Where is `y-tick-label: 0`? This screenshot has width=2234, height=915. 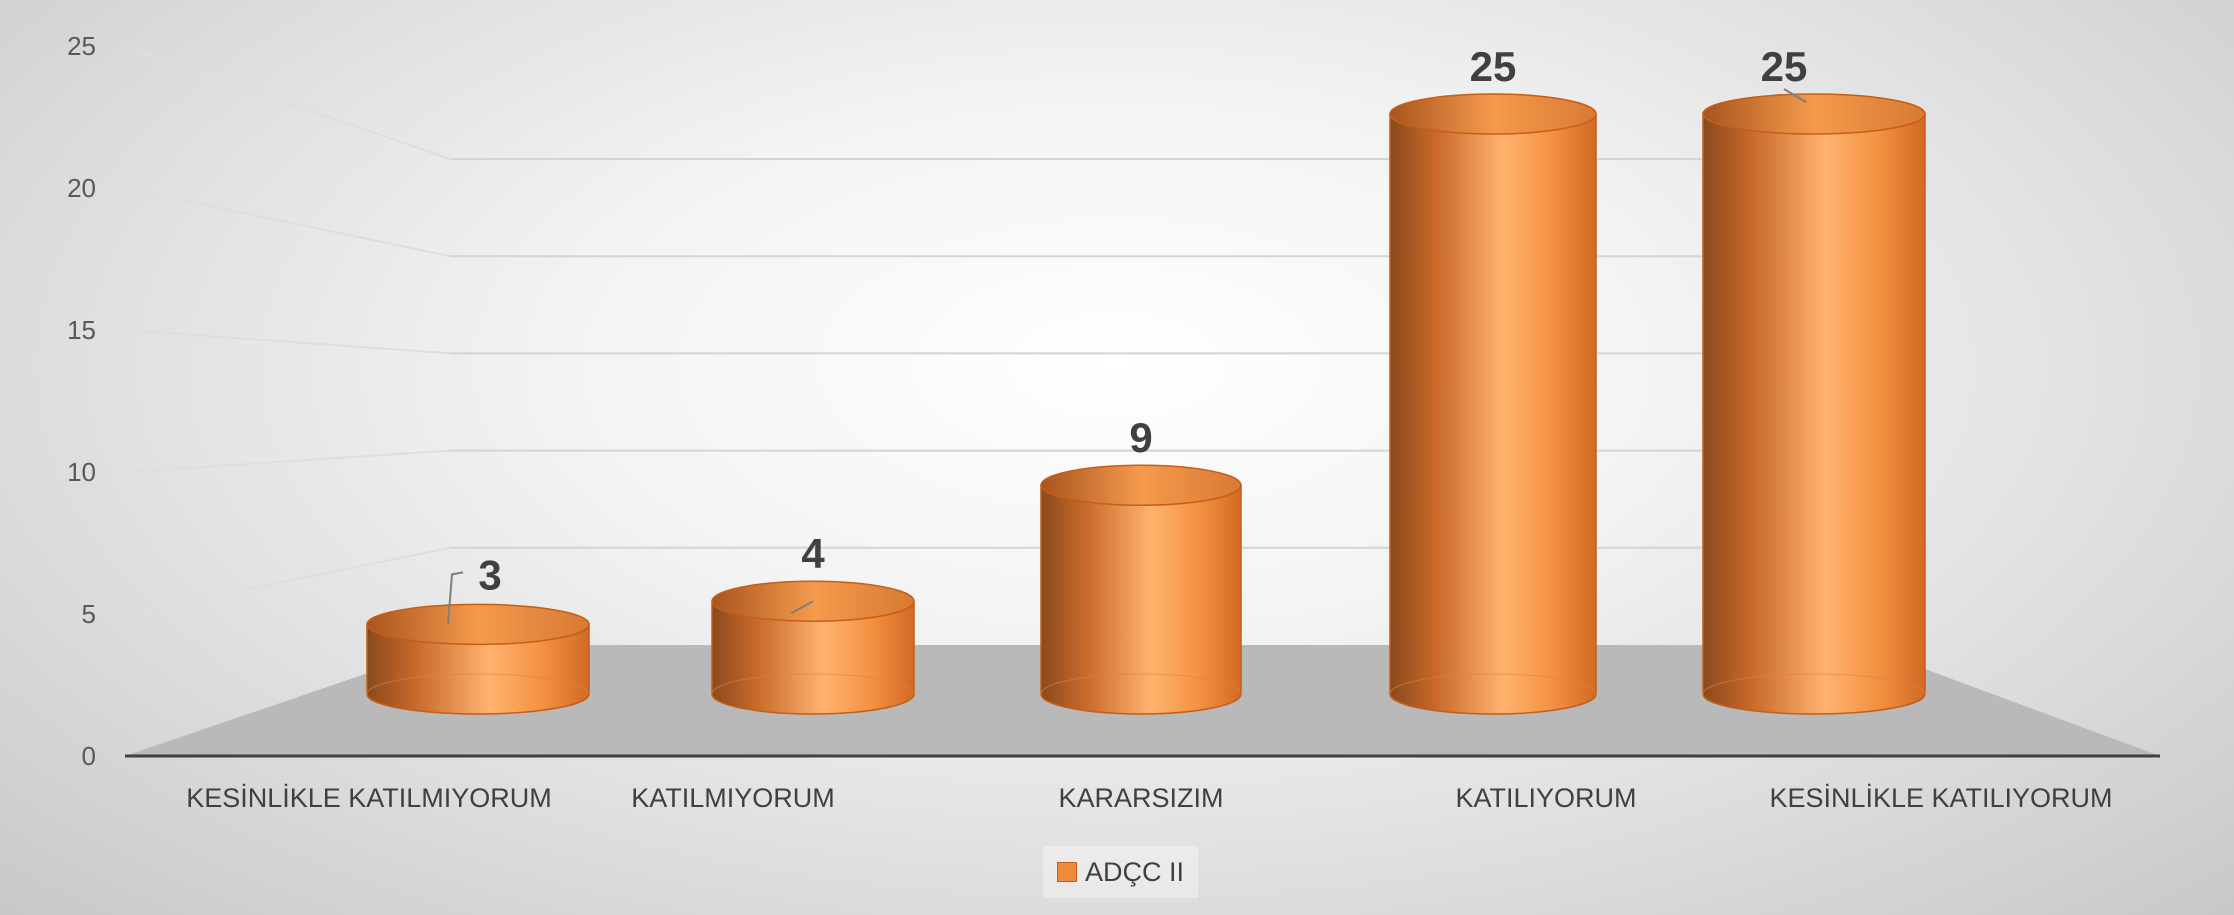
y-tick-label: 0 is located at coordinates (89, 756).